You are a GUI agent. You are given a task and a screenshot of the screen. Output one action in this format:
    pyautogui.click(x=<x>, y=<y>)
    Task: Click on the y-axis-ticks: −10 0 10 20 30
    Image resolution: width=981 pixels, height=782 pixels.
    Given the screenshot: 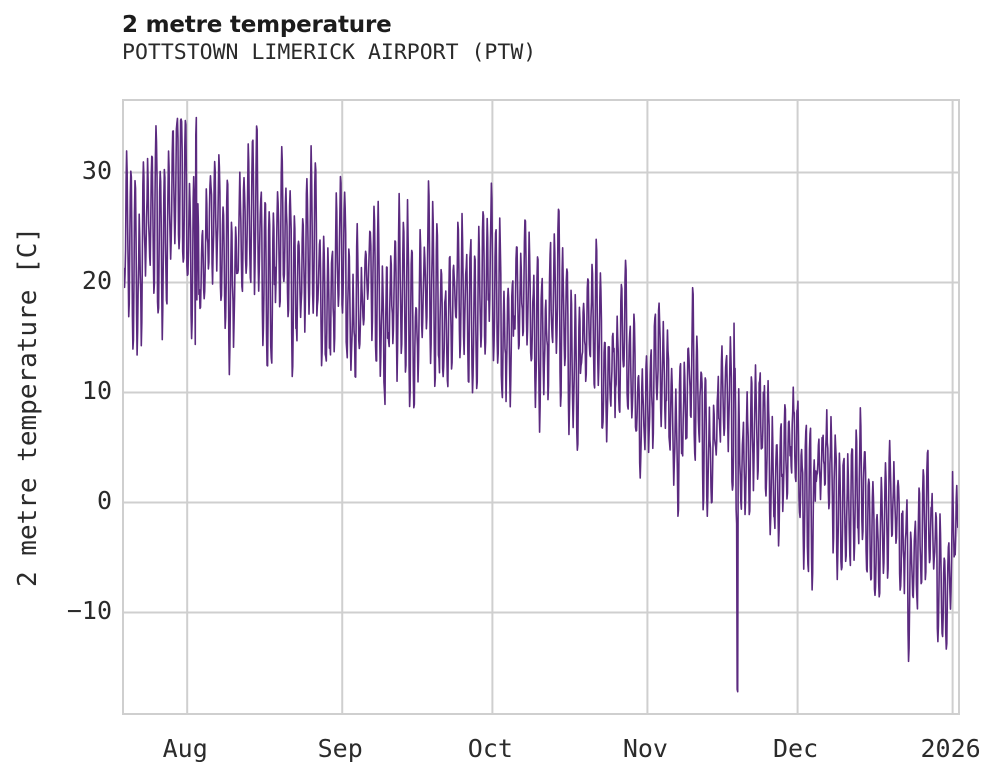 What is the action you would take?
    pyautogui.click(x=56, y=391)
    